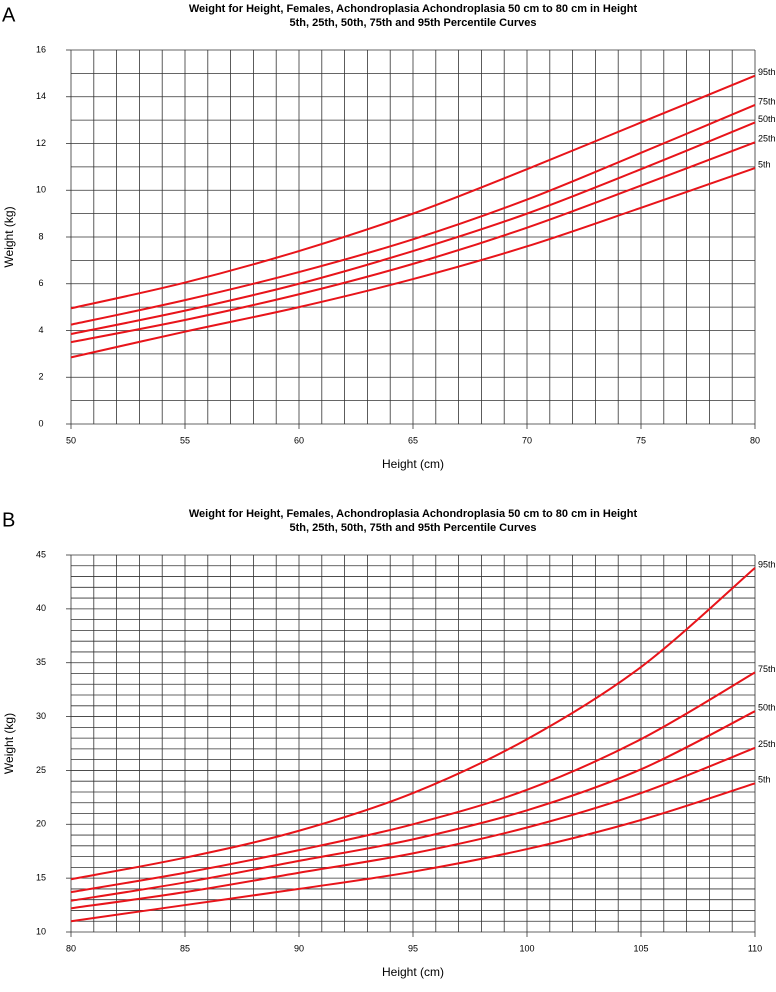 This screenshot has height=992, width=776. Describe the element at coordinates (40, 283) in the screenshot. I see `y-tick-label: 6` at that location.